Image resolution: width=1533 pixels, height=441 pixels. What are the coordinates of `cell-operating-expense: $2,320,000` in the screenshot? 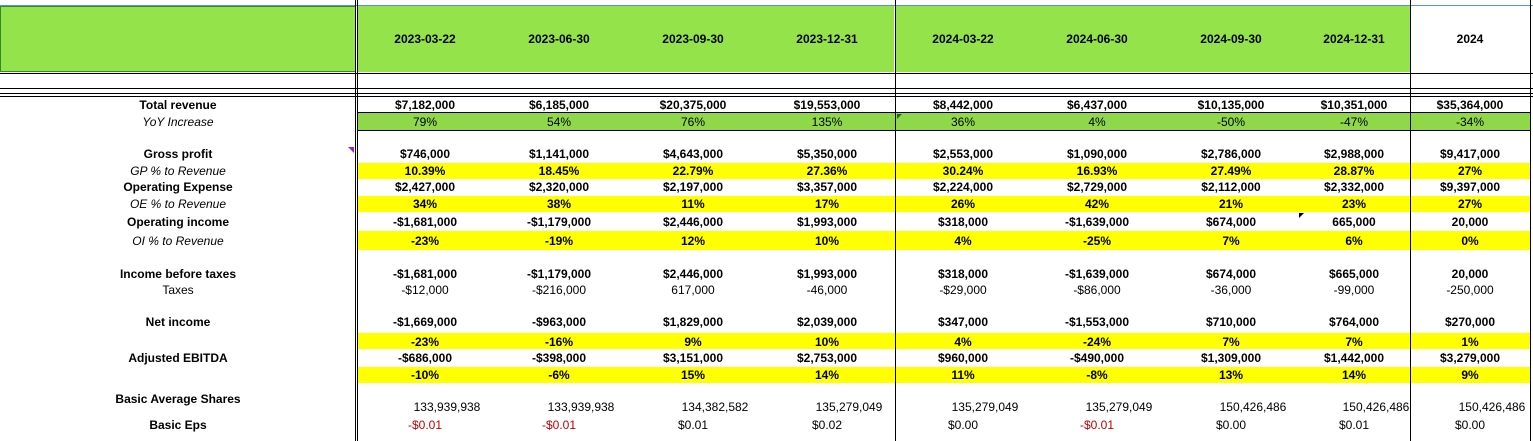 It's located at (559, 187).